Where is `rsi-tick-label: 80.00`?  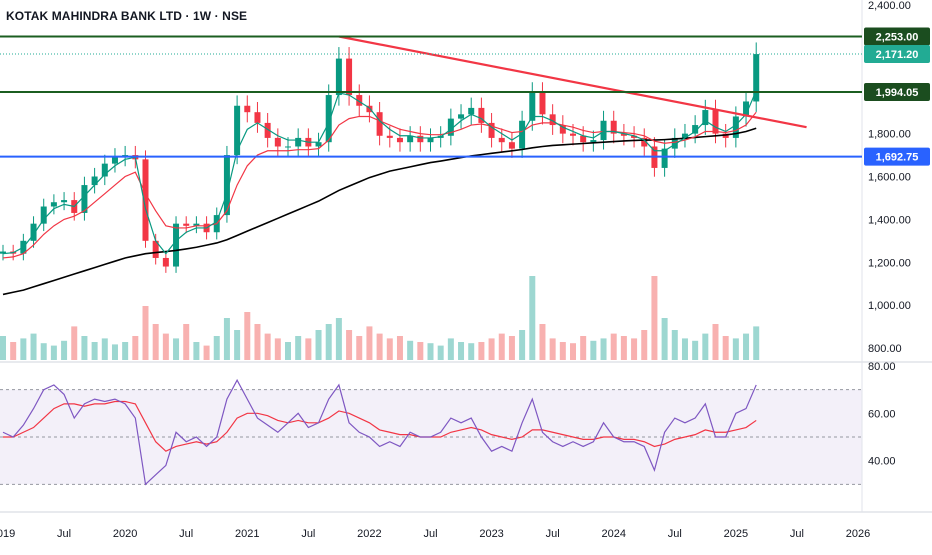 rsi-tick-label: 80.00 is located at coordinates (882, 367).